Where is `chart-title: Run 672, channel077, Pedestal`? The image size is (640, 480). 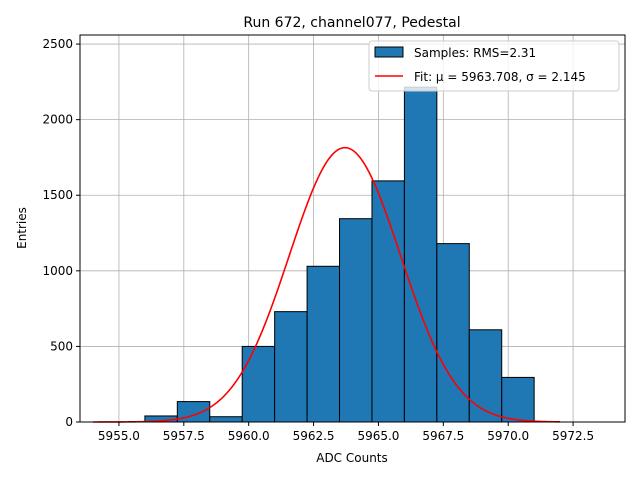
chart-title: Run 672, channel077, Pedestal is located at coordinates (351, 23).